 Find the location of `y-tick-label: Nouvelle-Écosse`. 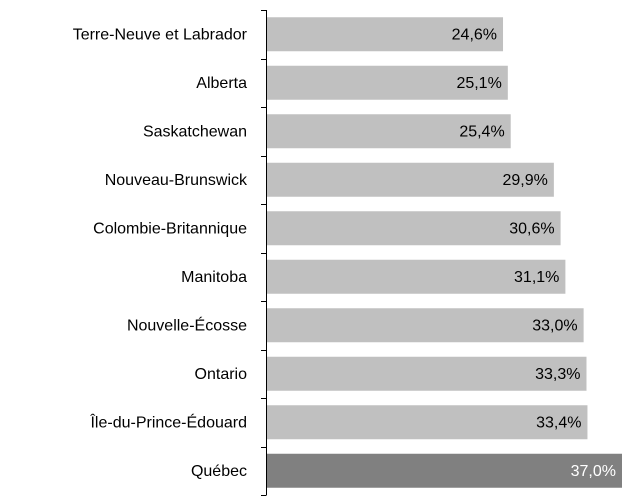

y-tick-label: Nouvelle-Écosse is located at coordinates (187, 324).